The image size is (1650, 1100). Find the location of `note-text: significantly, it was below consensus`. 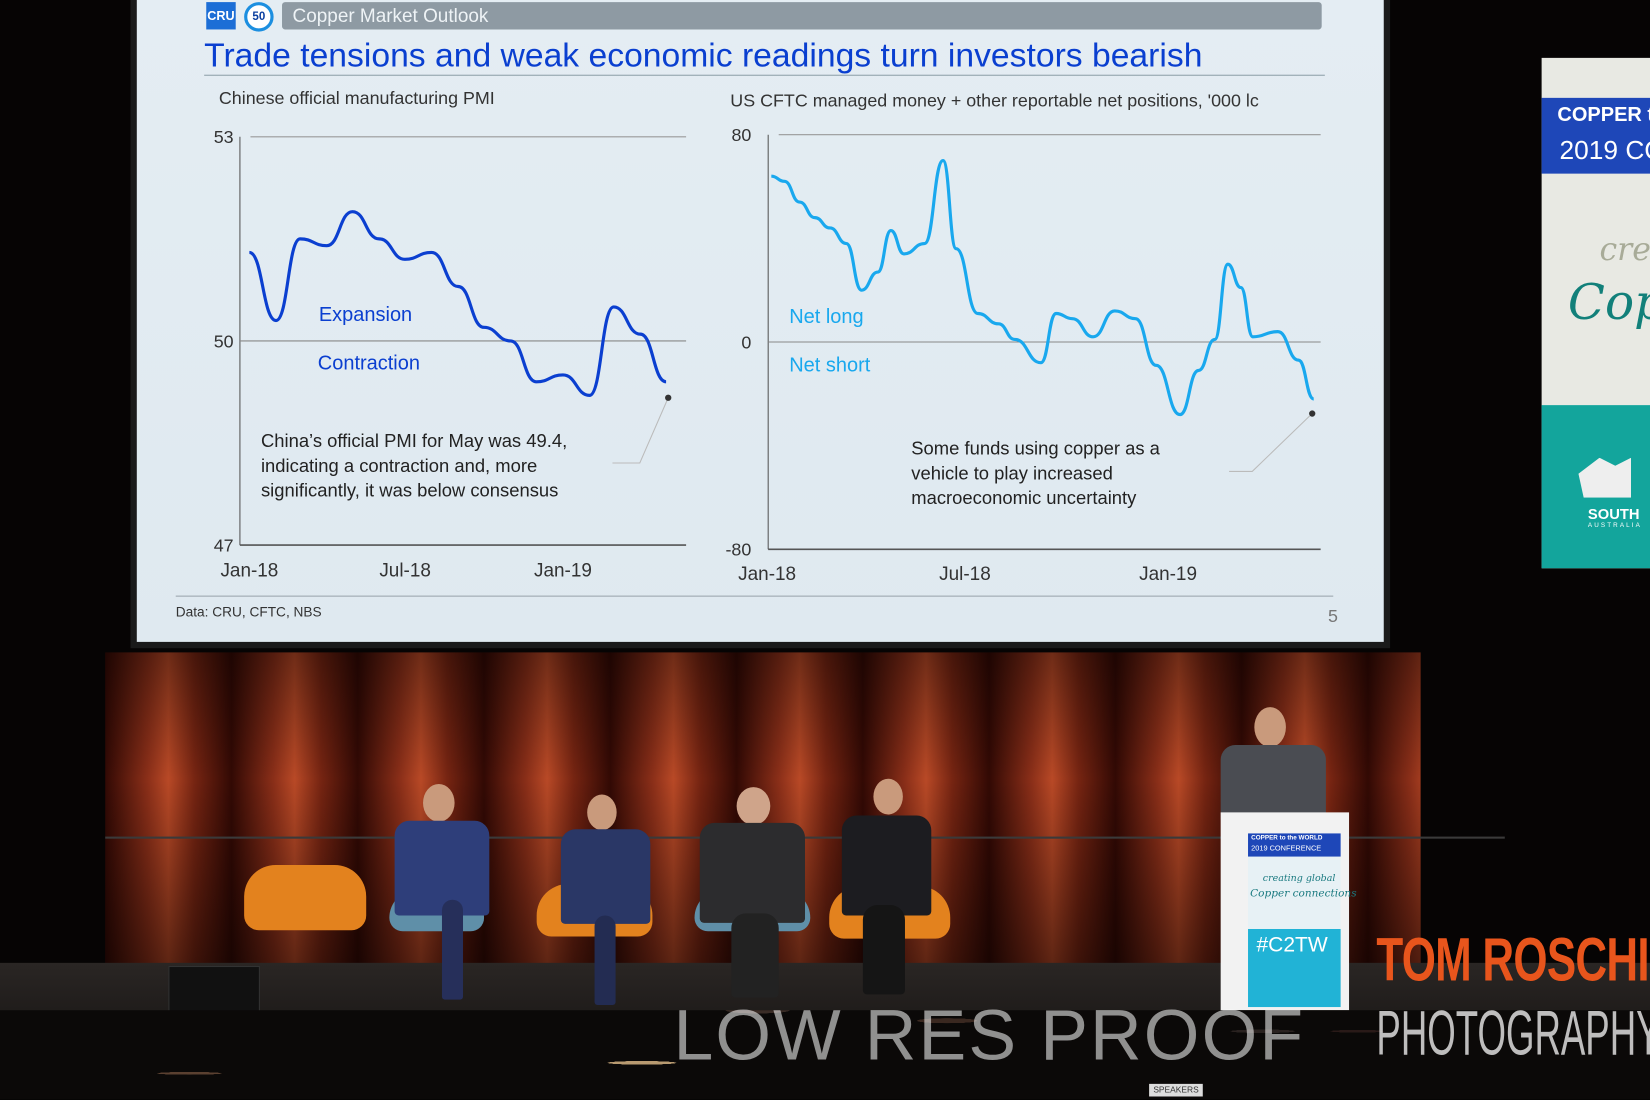

note-text: significantly, it was below consensus is located at coordinates (409, 490).